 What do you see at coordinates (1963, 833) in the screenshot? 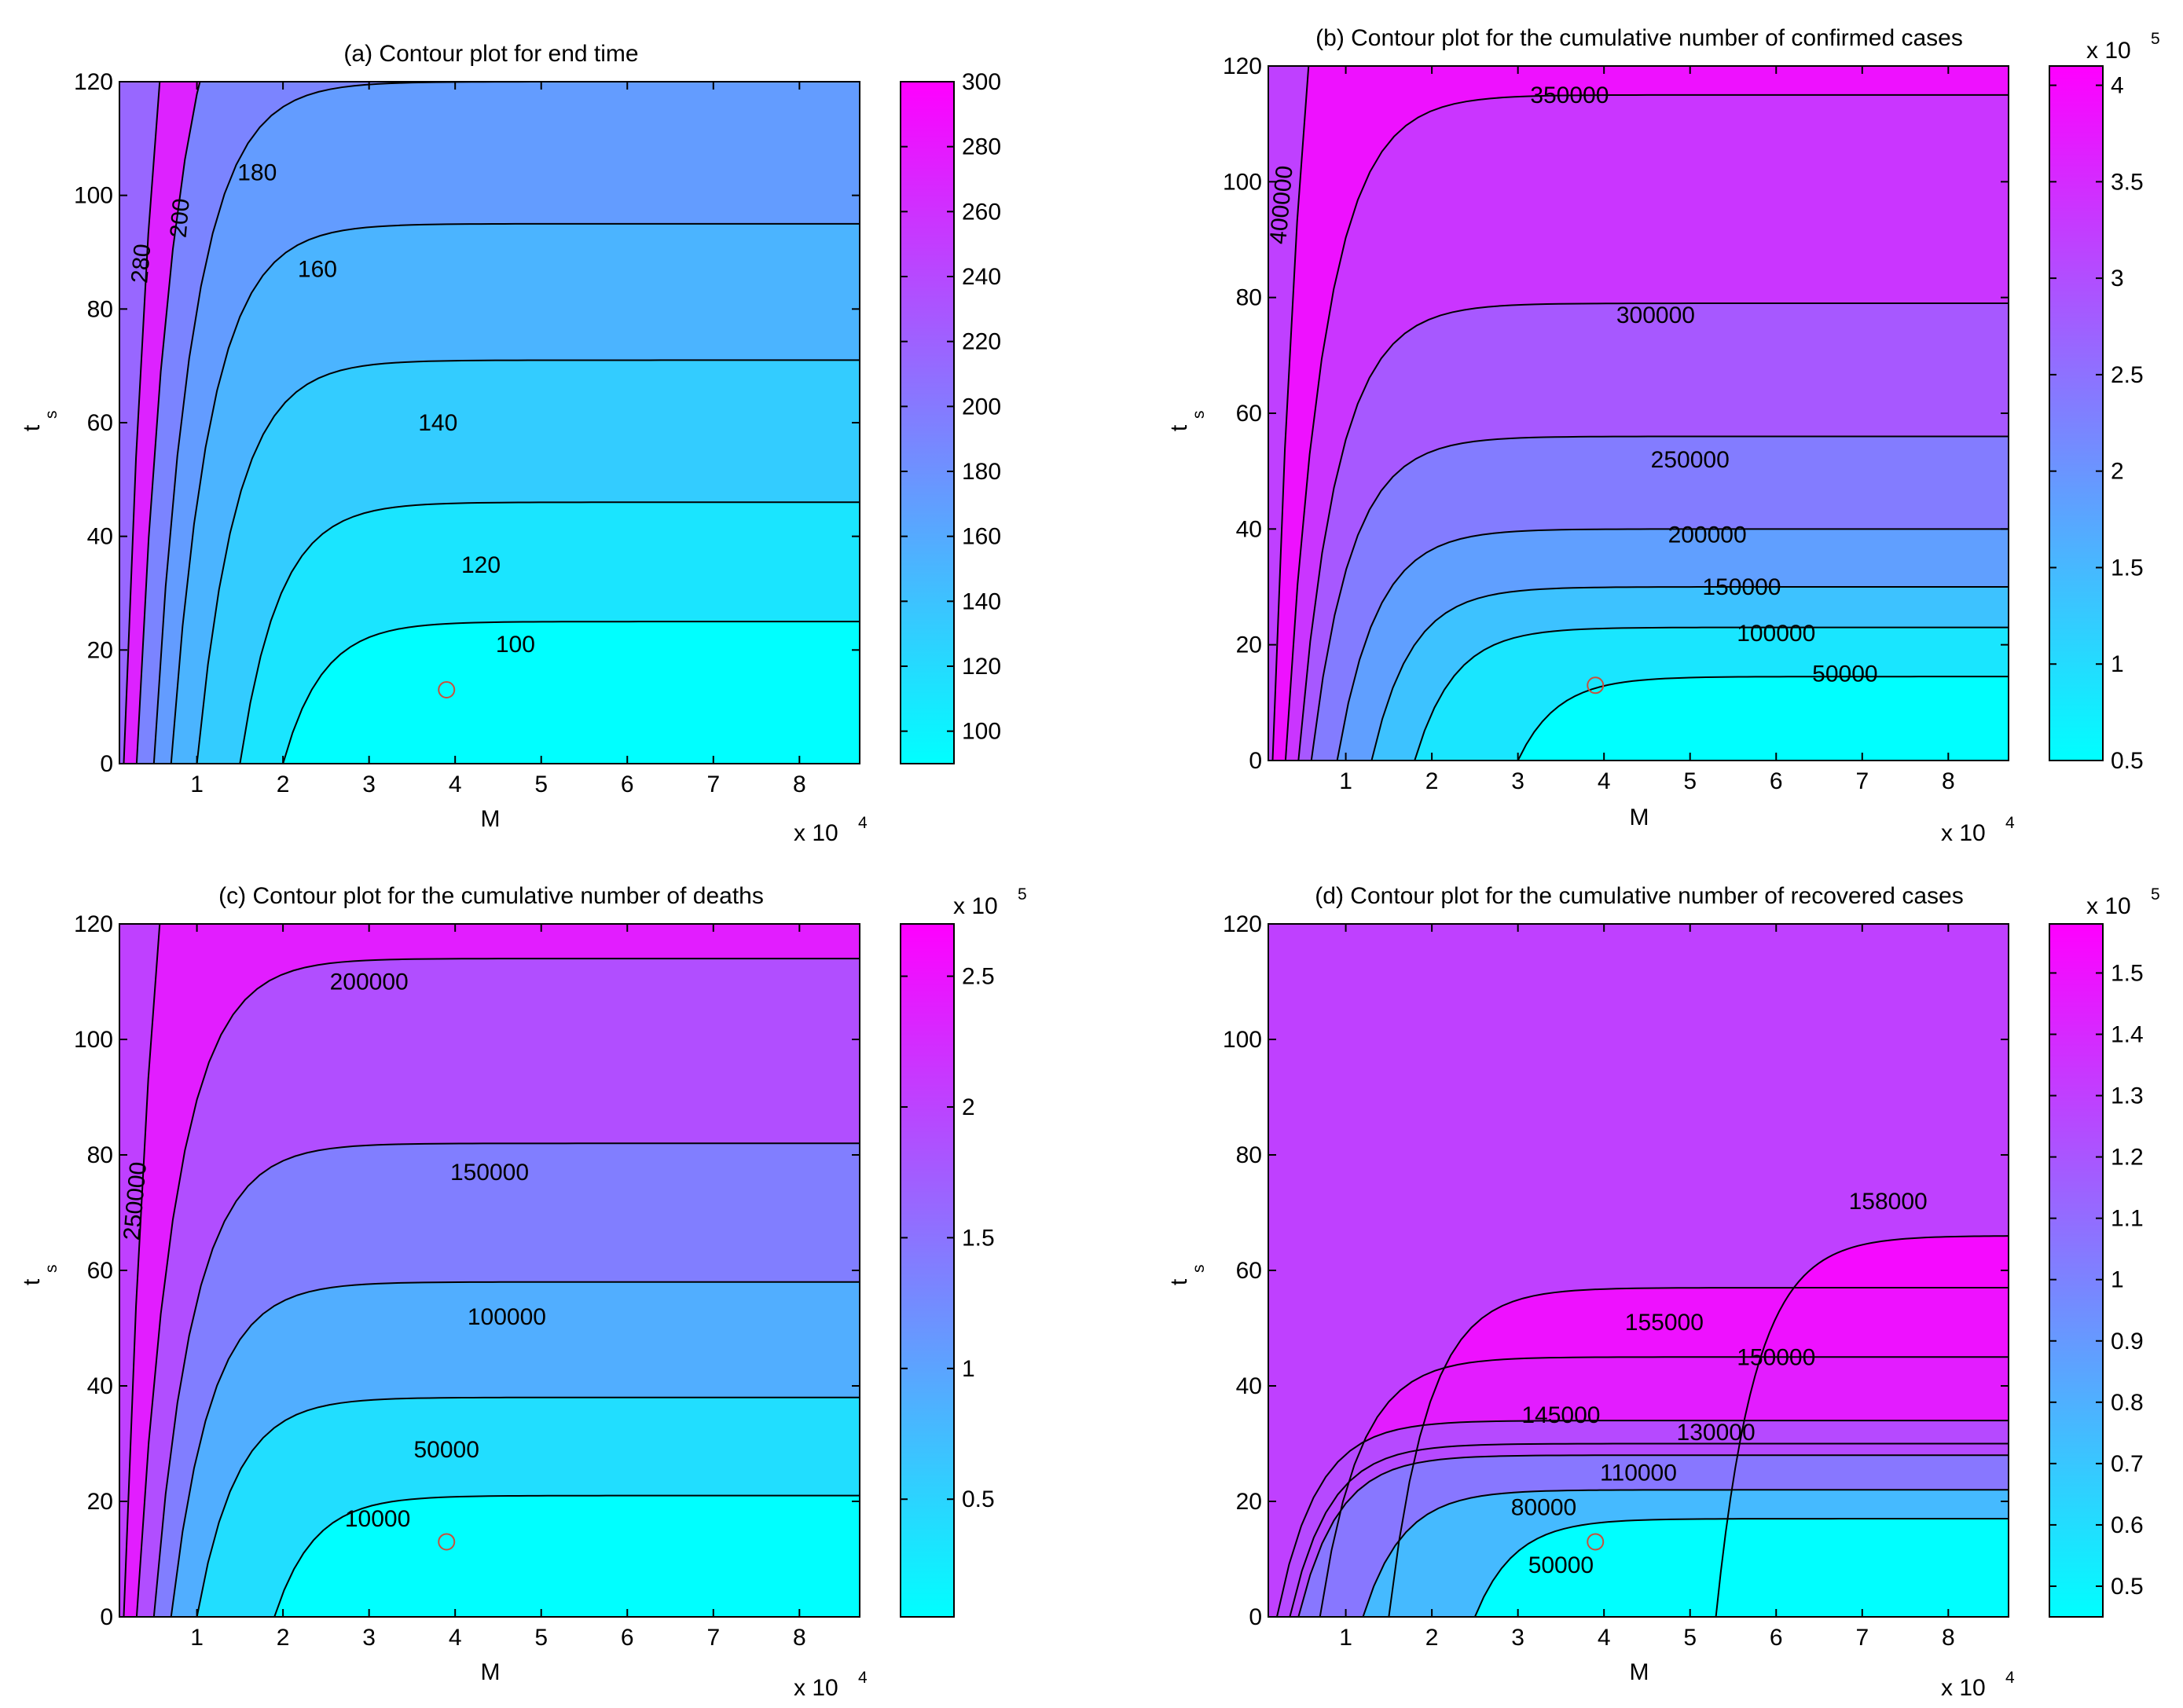
I see `panel-b-x-multiplier: x 10` at bounding box center [1963, 833].